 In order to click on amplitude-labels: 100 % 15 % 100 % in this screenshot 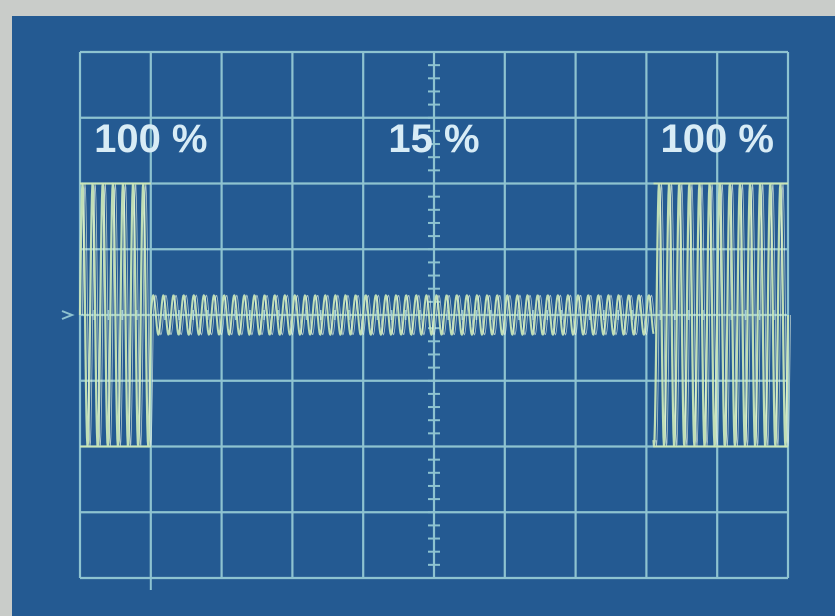, I will do `click(434, 139)`.